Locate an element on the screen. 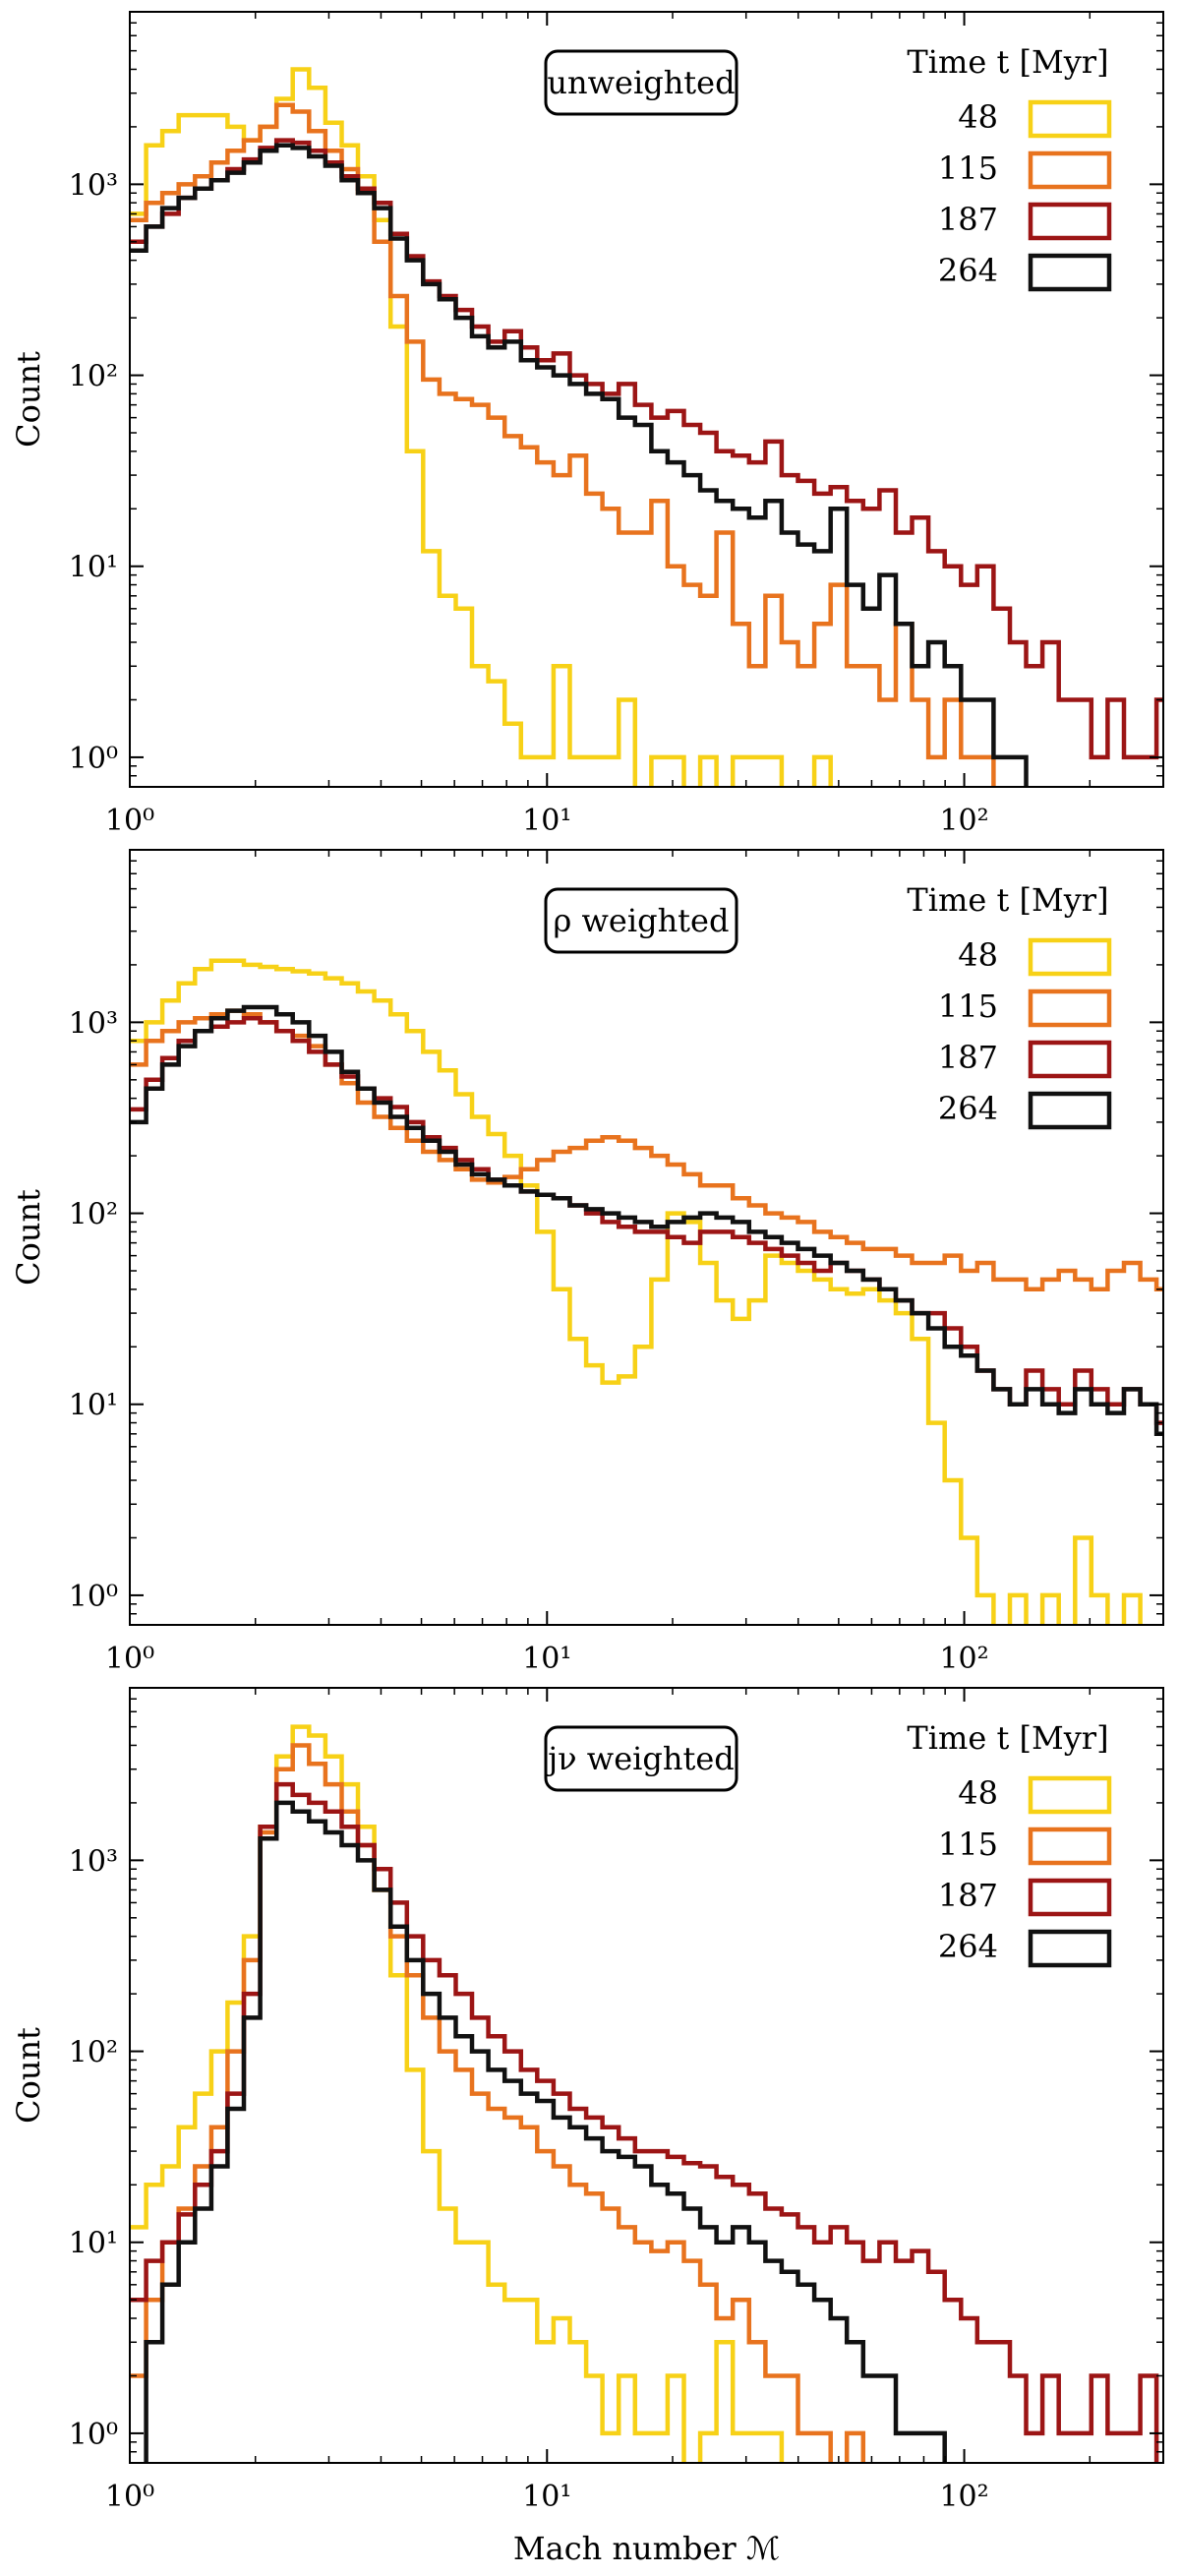 Image resolution: width=1180 pixels, height=2576 pixels. panel-tag-label: ρ weighted is located at coordinates (642, 921).